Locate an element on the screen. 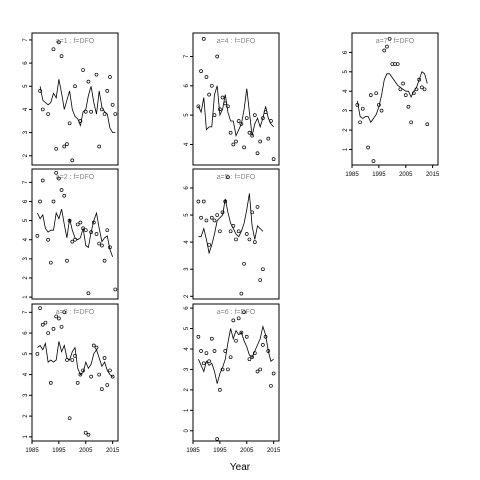 The width and height of the screenshot is (480, 480). panel-6: a=6 : f=DFO 0 1 2 3 4 5 6 1985 1995 2005 2015 is located at coordinates (232, 378).